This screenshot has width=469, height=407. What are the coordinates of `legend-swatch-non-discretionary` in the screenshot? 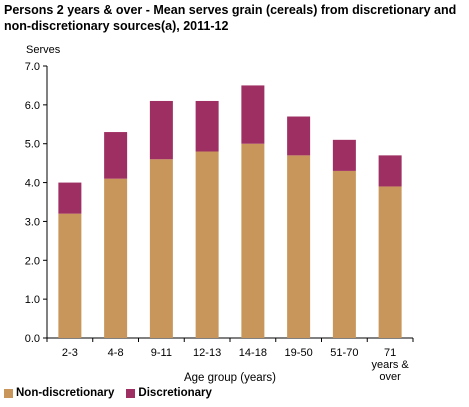 It's located at (8, 393).